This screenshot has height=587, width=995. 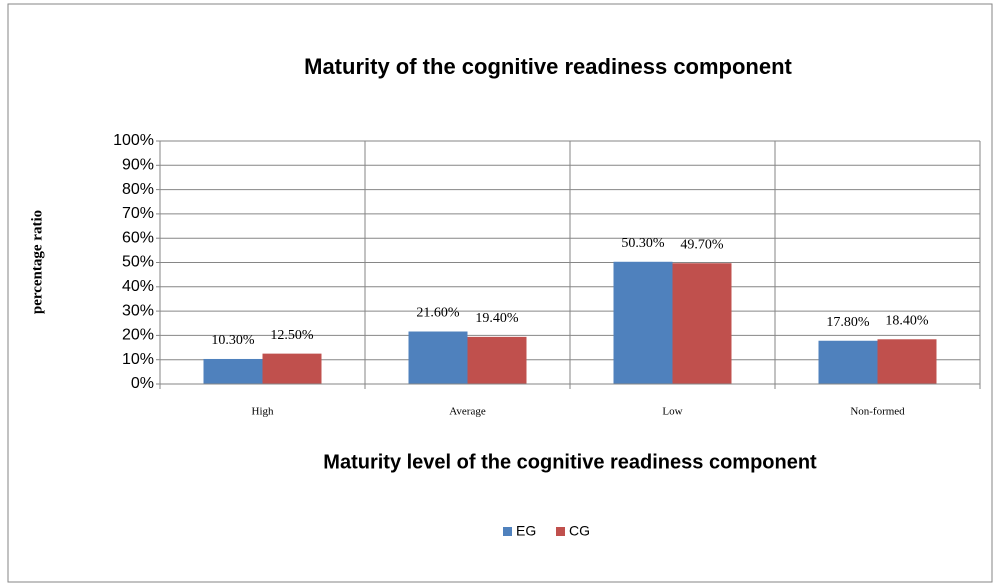 I want to click on x-tick-label: Non-formed, so click(x=877, y=412).